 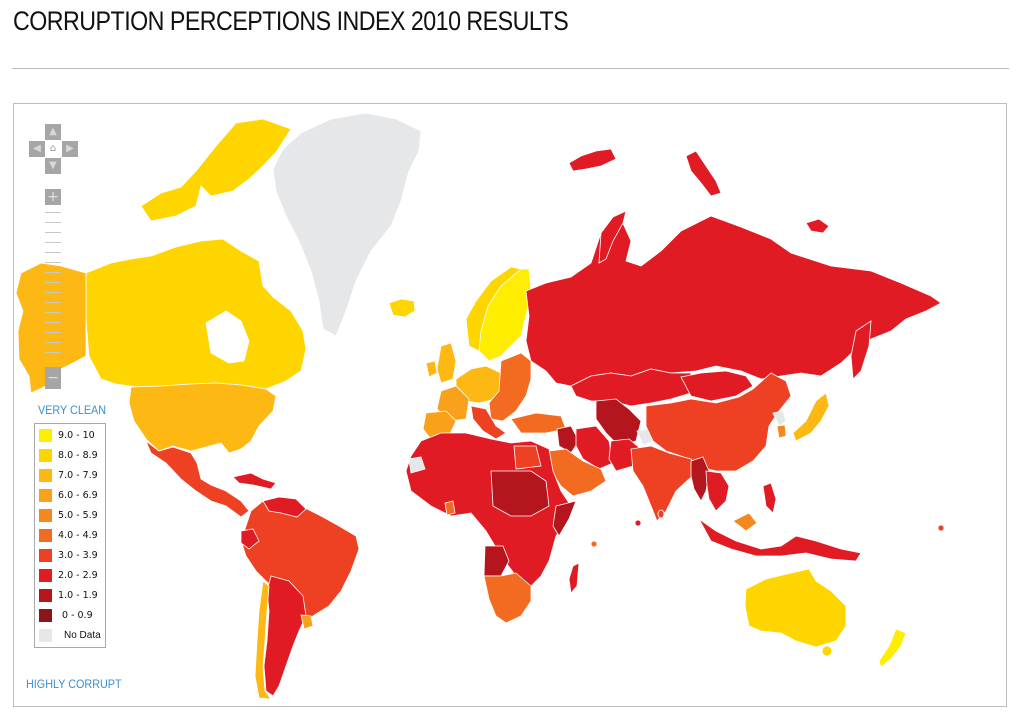 I want to click on region-tasmania, so click(x=827, y=651).